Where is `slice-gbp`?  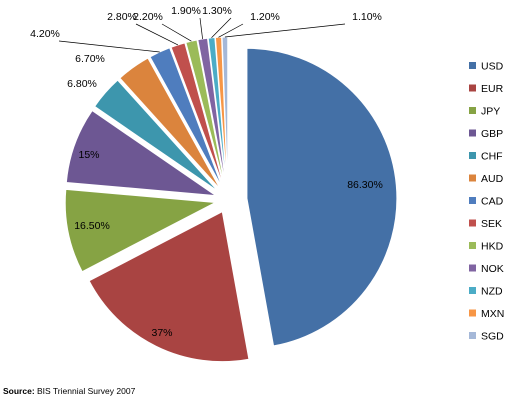 slice-gbp is located at coordinates (141, 153).